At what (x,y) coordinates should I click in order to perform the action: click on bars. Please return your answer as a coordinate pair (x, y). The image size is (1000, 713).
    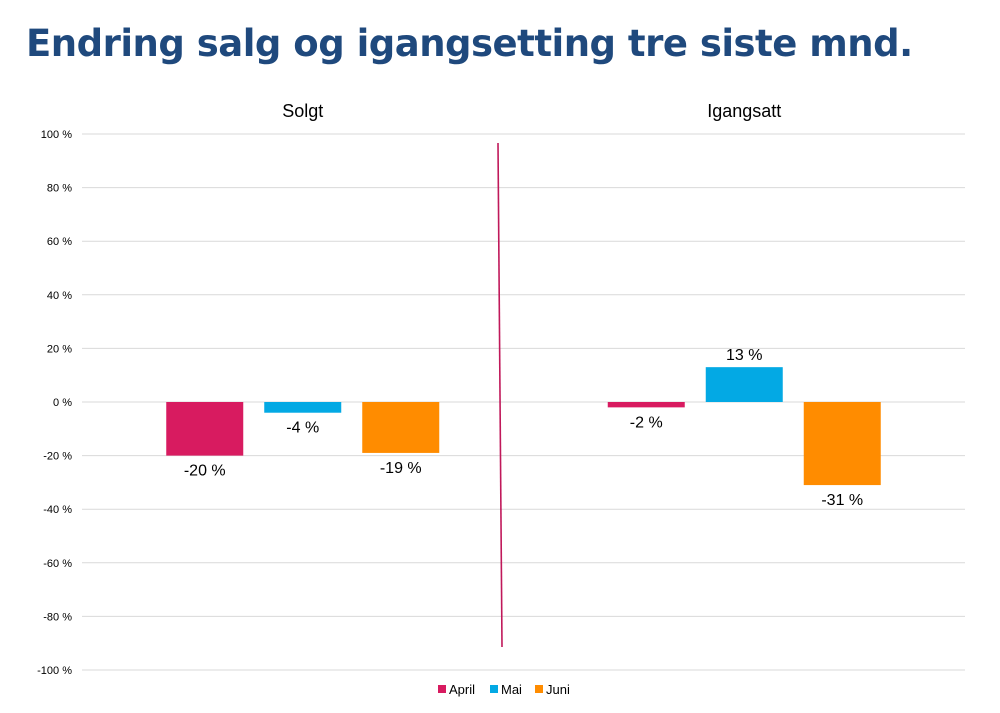
    Looking at the image, I should click on (523, 426).